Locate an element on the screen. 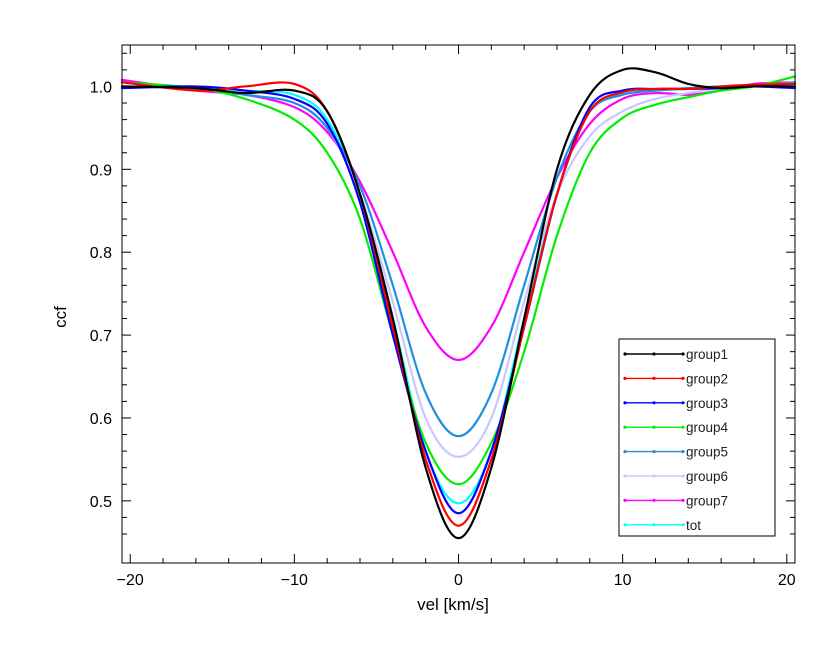 This screenshot has height=653, width=830. y-tick-label: 0.7 is located at coordinates (101, 336).